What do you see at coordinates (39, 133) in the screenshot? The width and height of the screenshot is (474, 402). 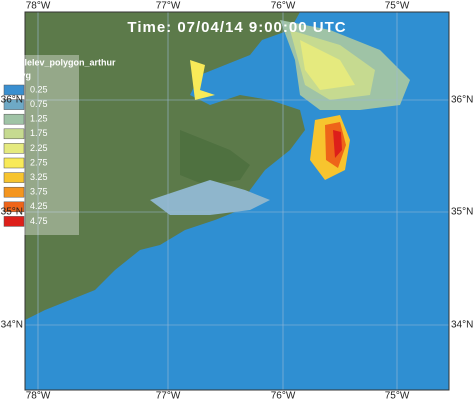 I see `legend-label: 1.75` at bounding box center [39, 133].